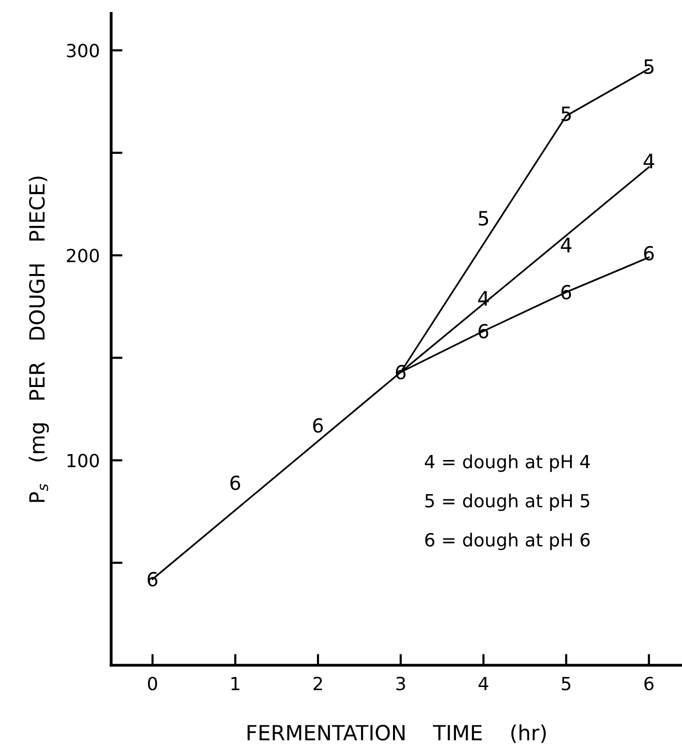 Image resolution: width=682 pixels, height=745 pixels. What do you see at coordinates (507, 541) in the screenshot?
I see `annotation: 6 = dough at pH 6` at bounding box center [507, 541].